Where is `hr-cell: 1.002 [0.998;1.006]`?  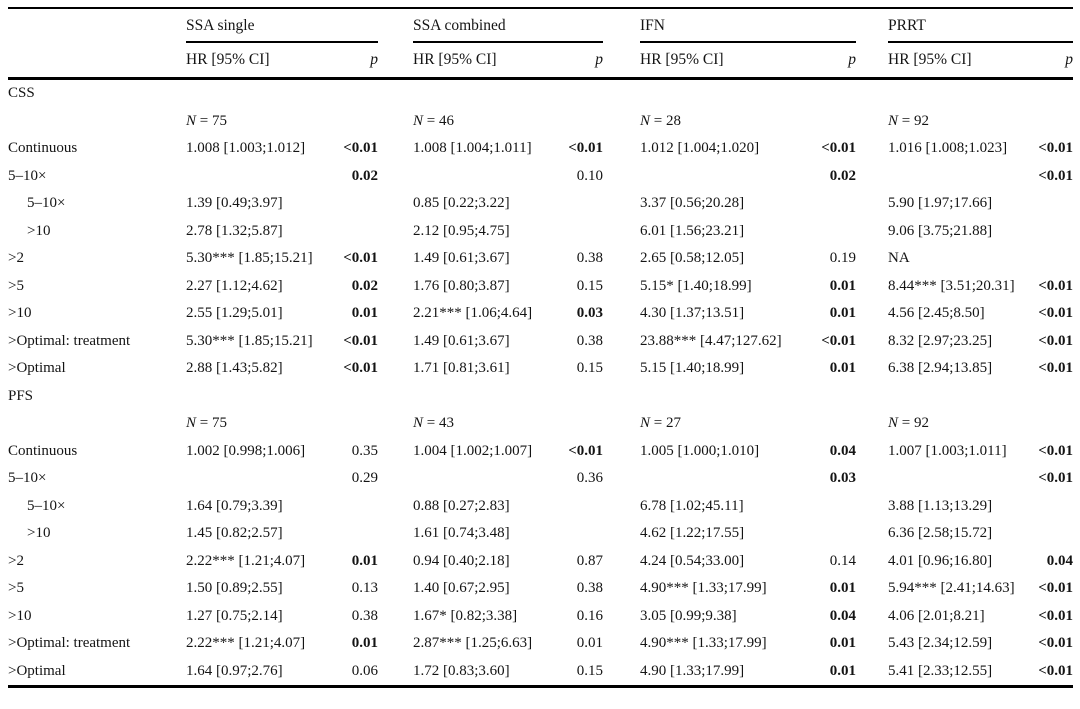 hr-cell: 1.002 [0.998;1.006] is located at coordinates (246, 450).